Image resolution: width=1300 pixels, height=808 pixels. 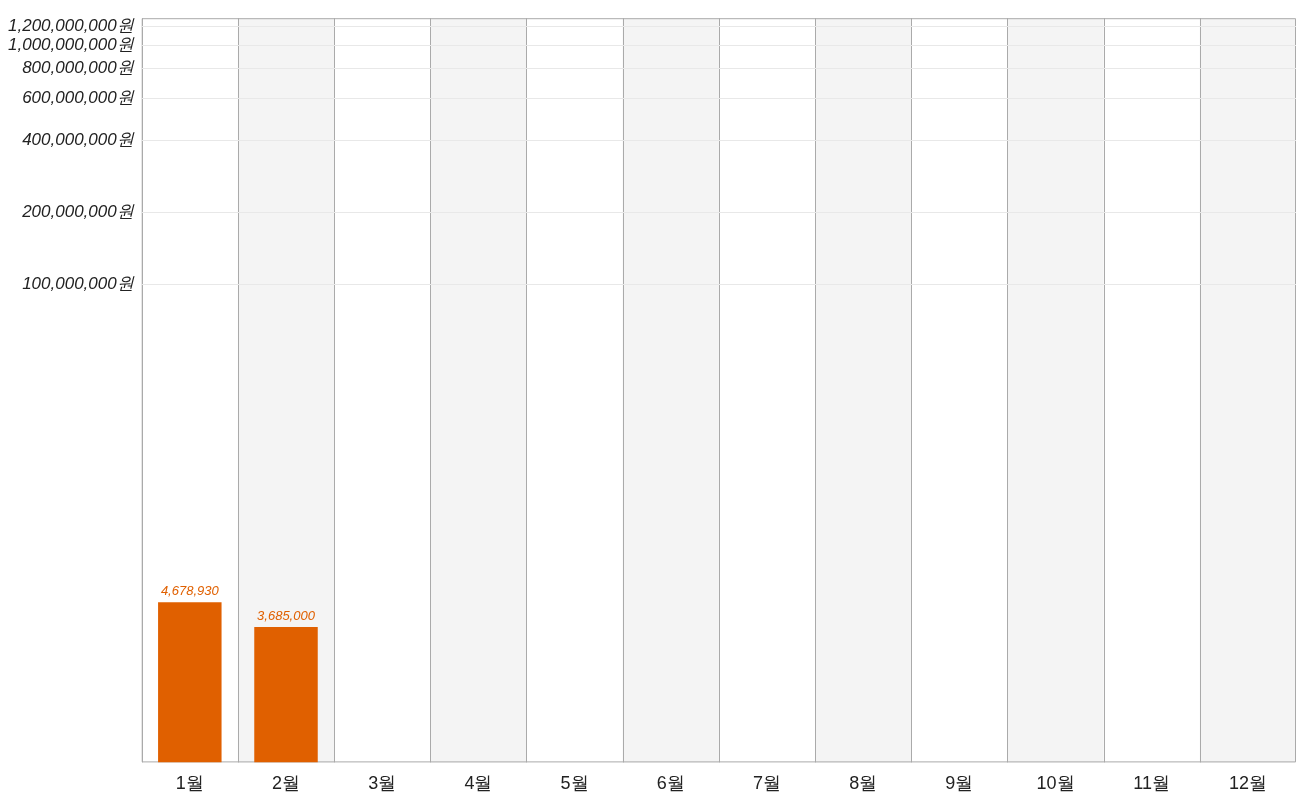 What do you see at coordinates (71, 26) in the screenshot?
I see `y-tick-label: 1,200,000,000원` at bounding box center [71, 26].